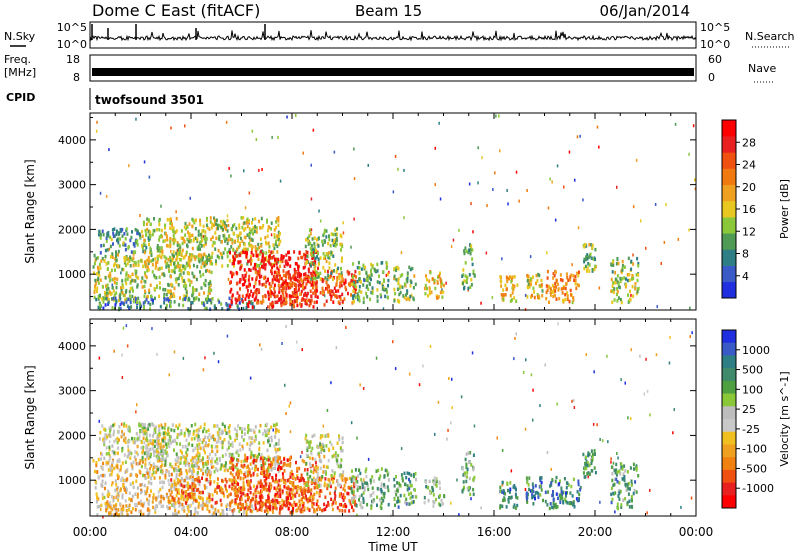 The height and width of the screenshot is (554, 800). I want to click on colorbar-tick-label: -25, so click(751, 429).